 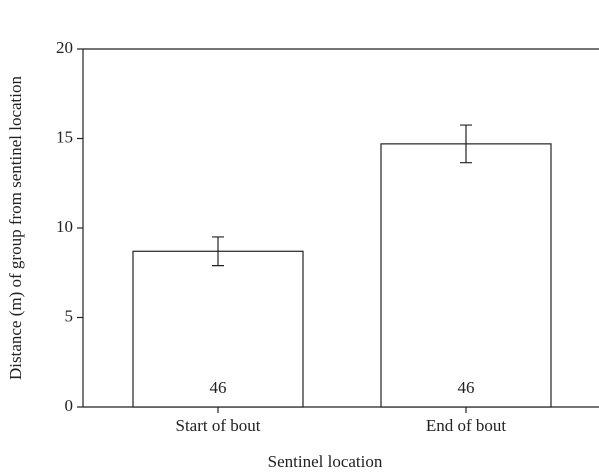 I want to click on y-tick-label: 10, so click(x=64, y=226).